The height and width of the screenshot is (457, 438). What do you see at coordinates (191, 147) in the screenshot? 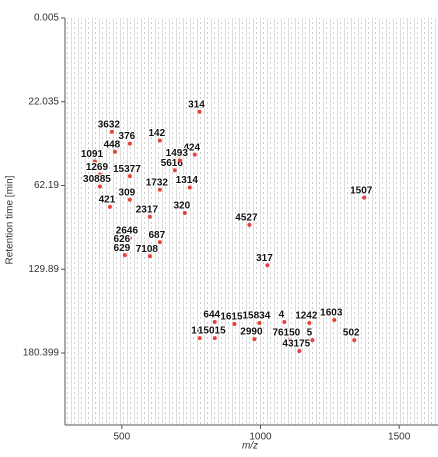
I see `peak-label: 424` at bounding box center [191, 147].